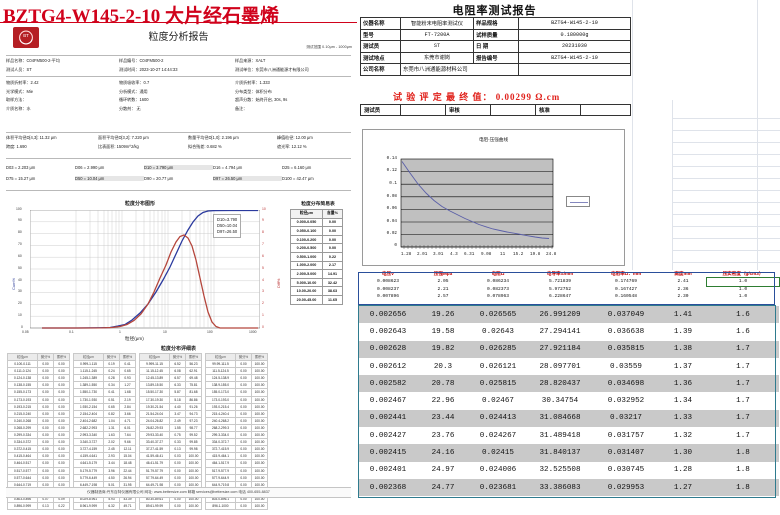 The width and height of the screenshot is (780, 515). Describe the element at coordinates (306, 299) in the screenshot. I see `cell-diameter: 20.00-45.00` at that location.